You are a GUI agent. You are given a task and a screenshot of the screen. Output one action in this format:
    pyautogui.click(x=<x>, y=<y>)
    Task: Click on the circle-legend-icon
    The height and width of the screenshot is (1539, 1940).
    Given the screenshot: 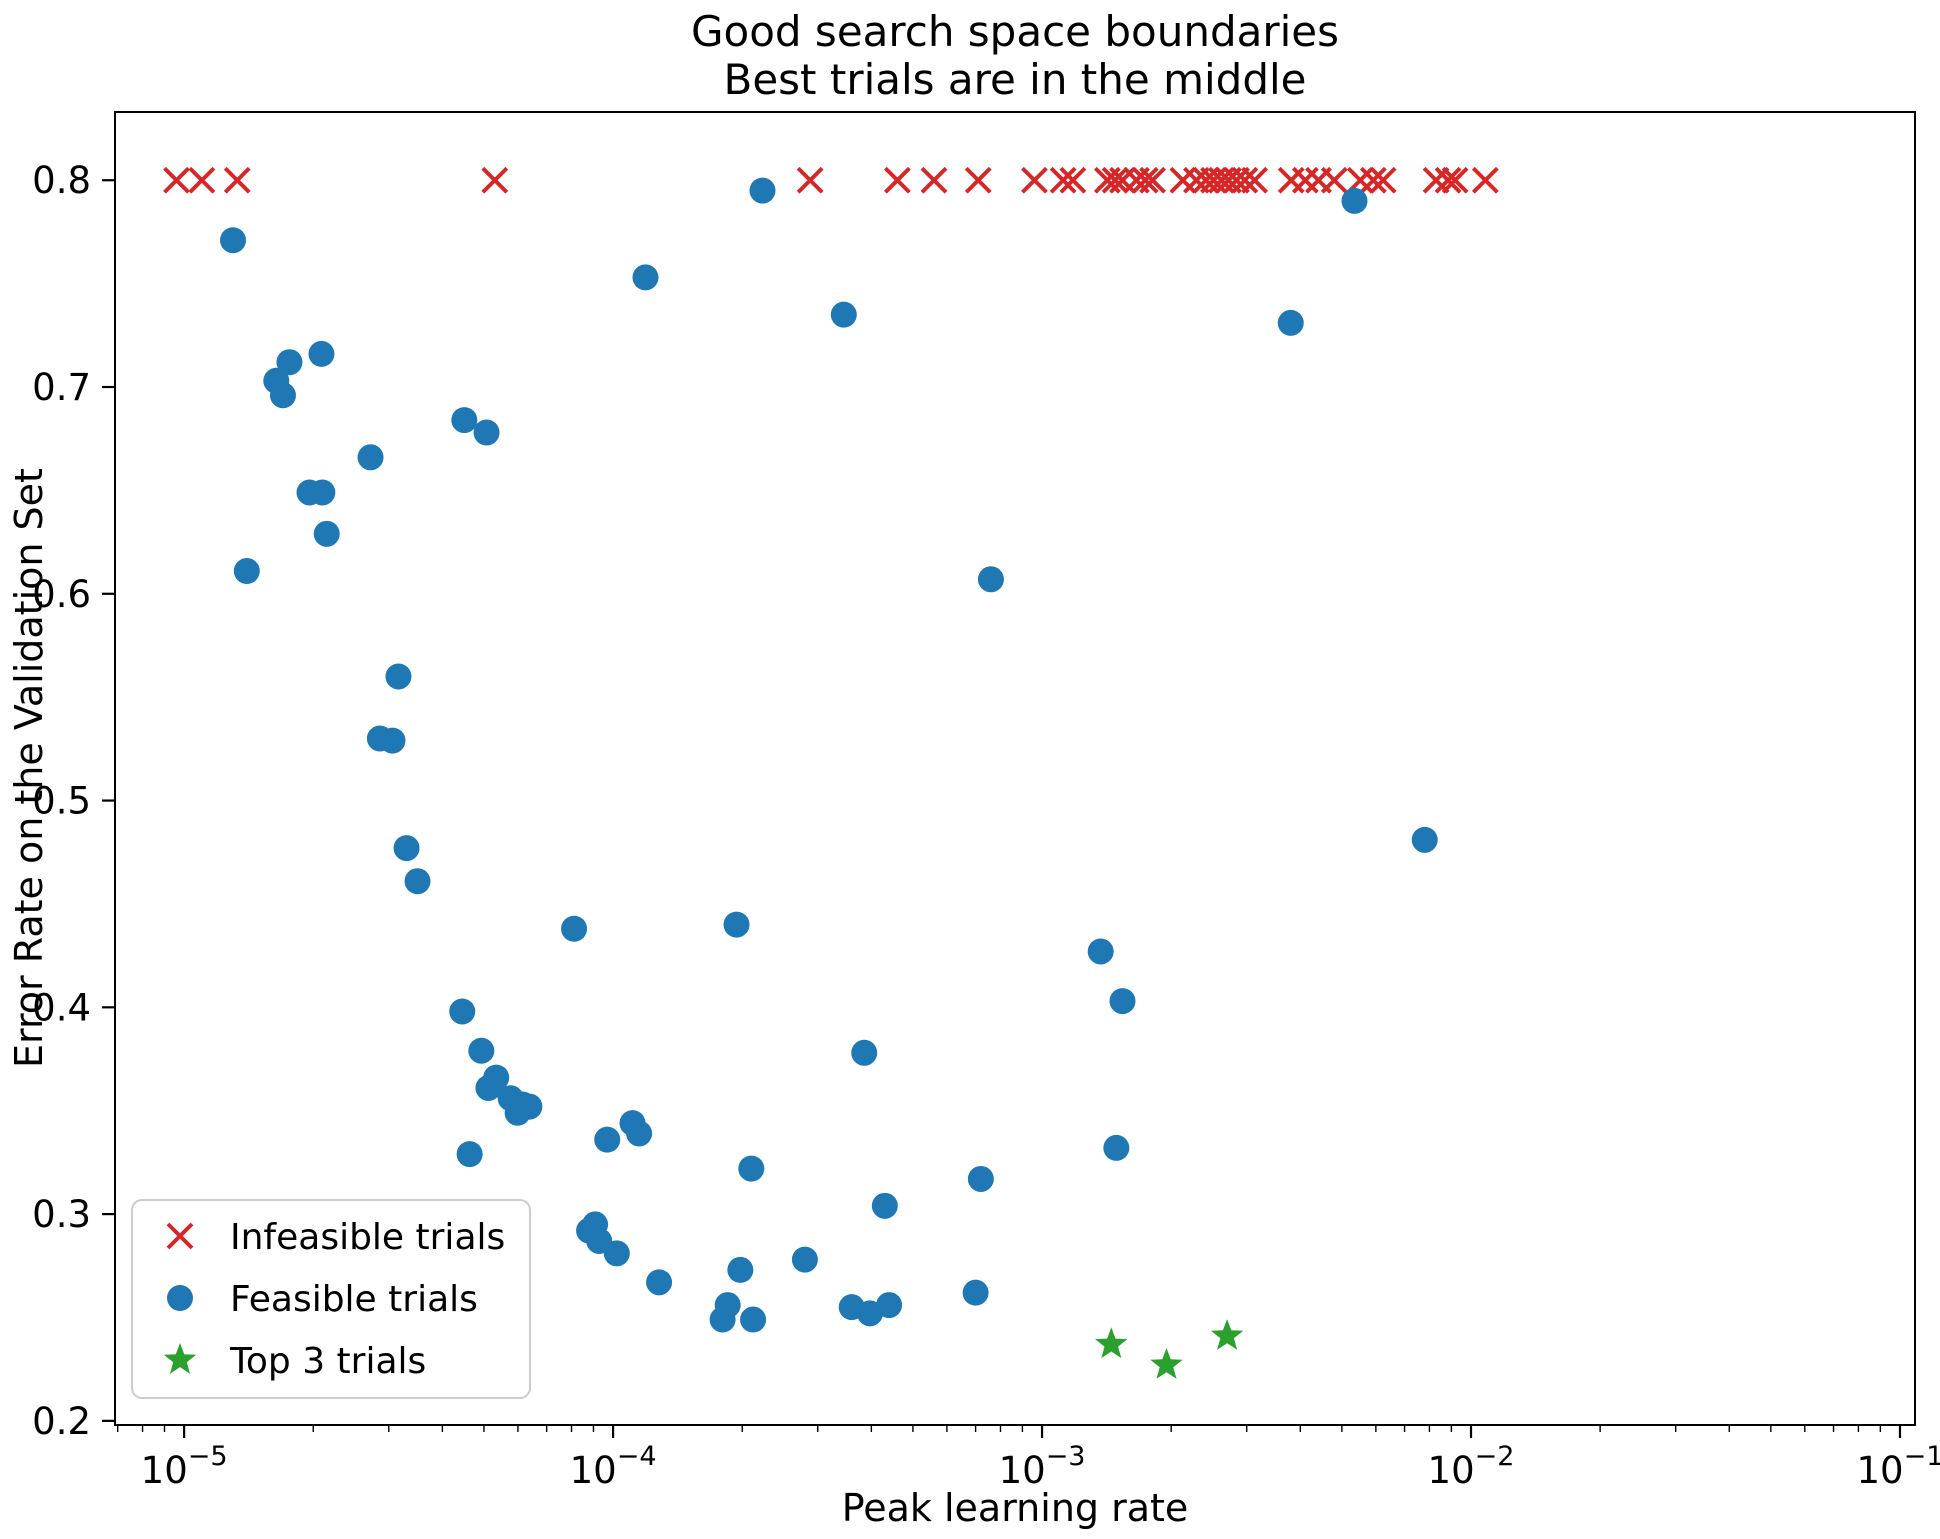 What is the action you would take?
    pyautogui.click(x=180, y=1298)
    